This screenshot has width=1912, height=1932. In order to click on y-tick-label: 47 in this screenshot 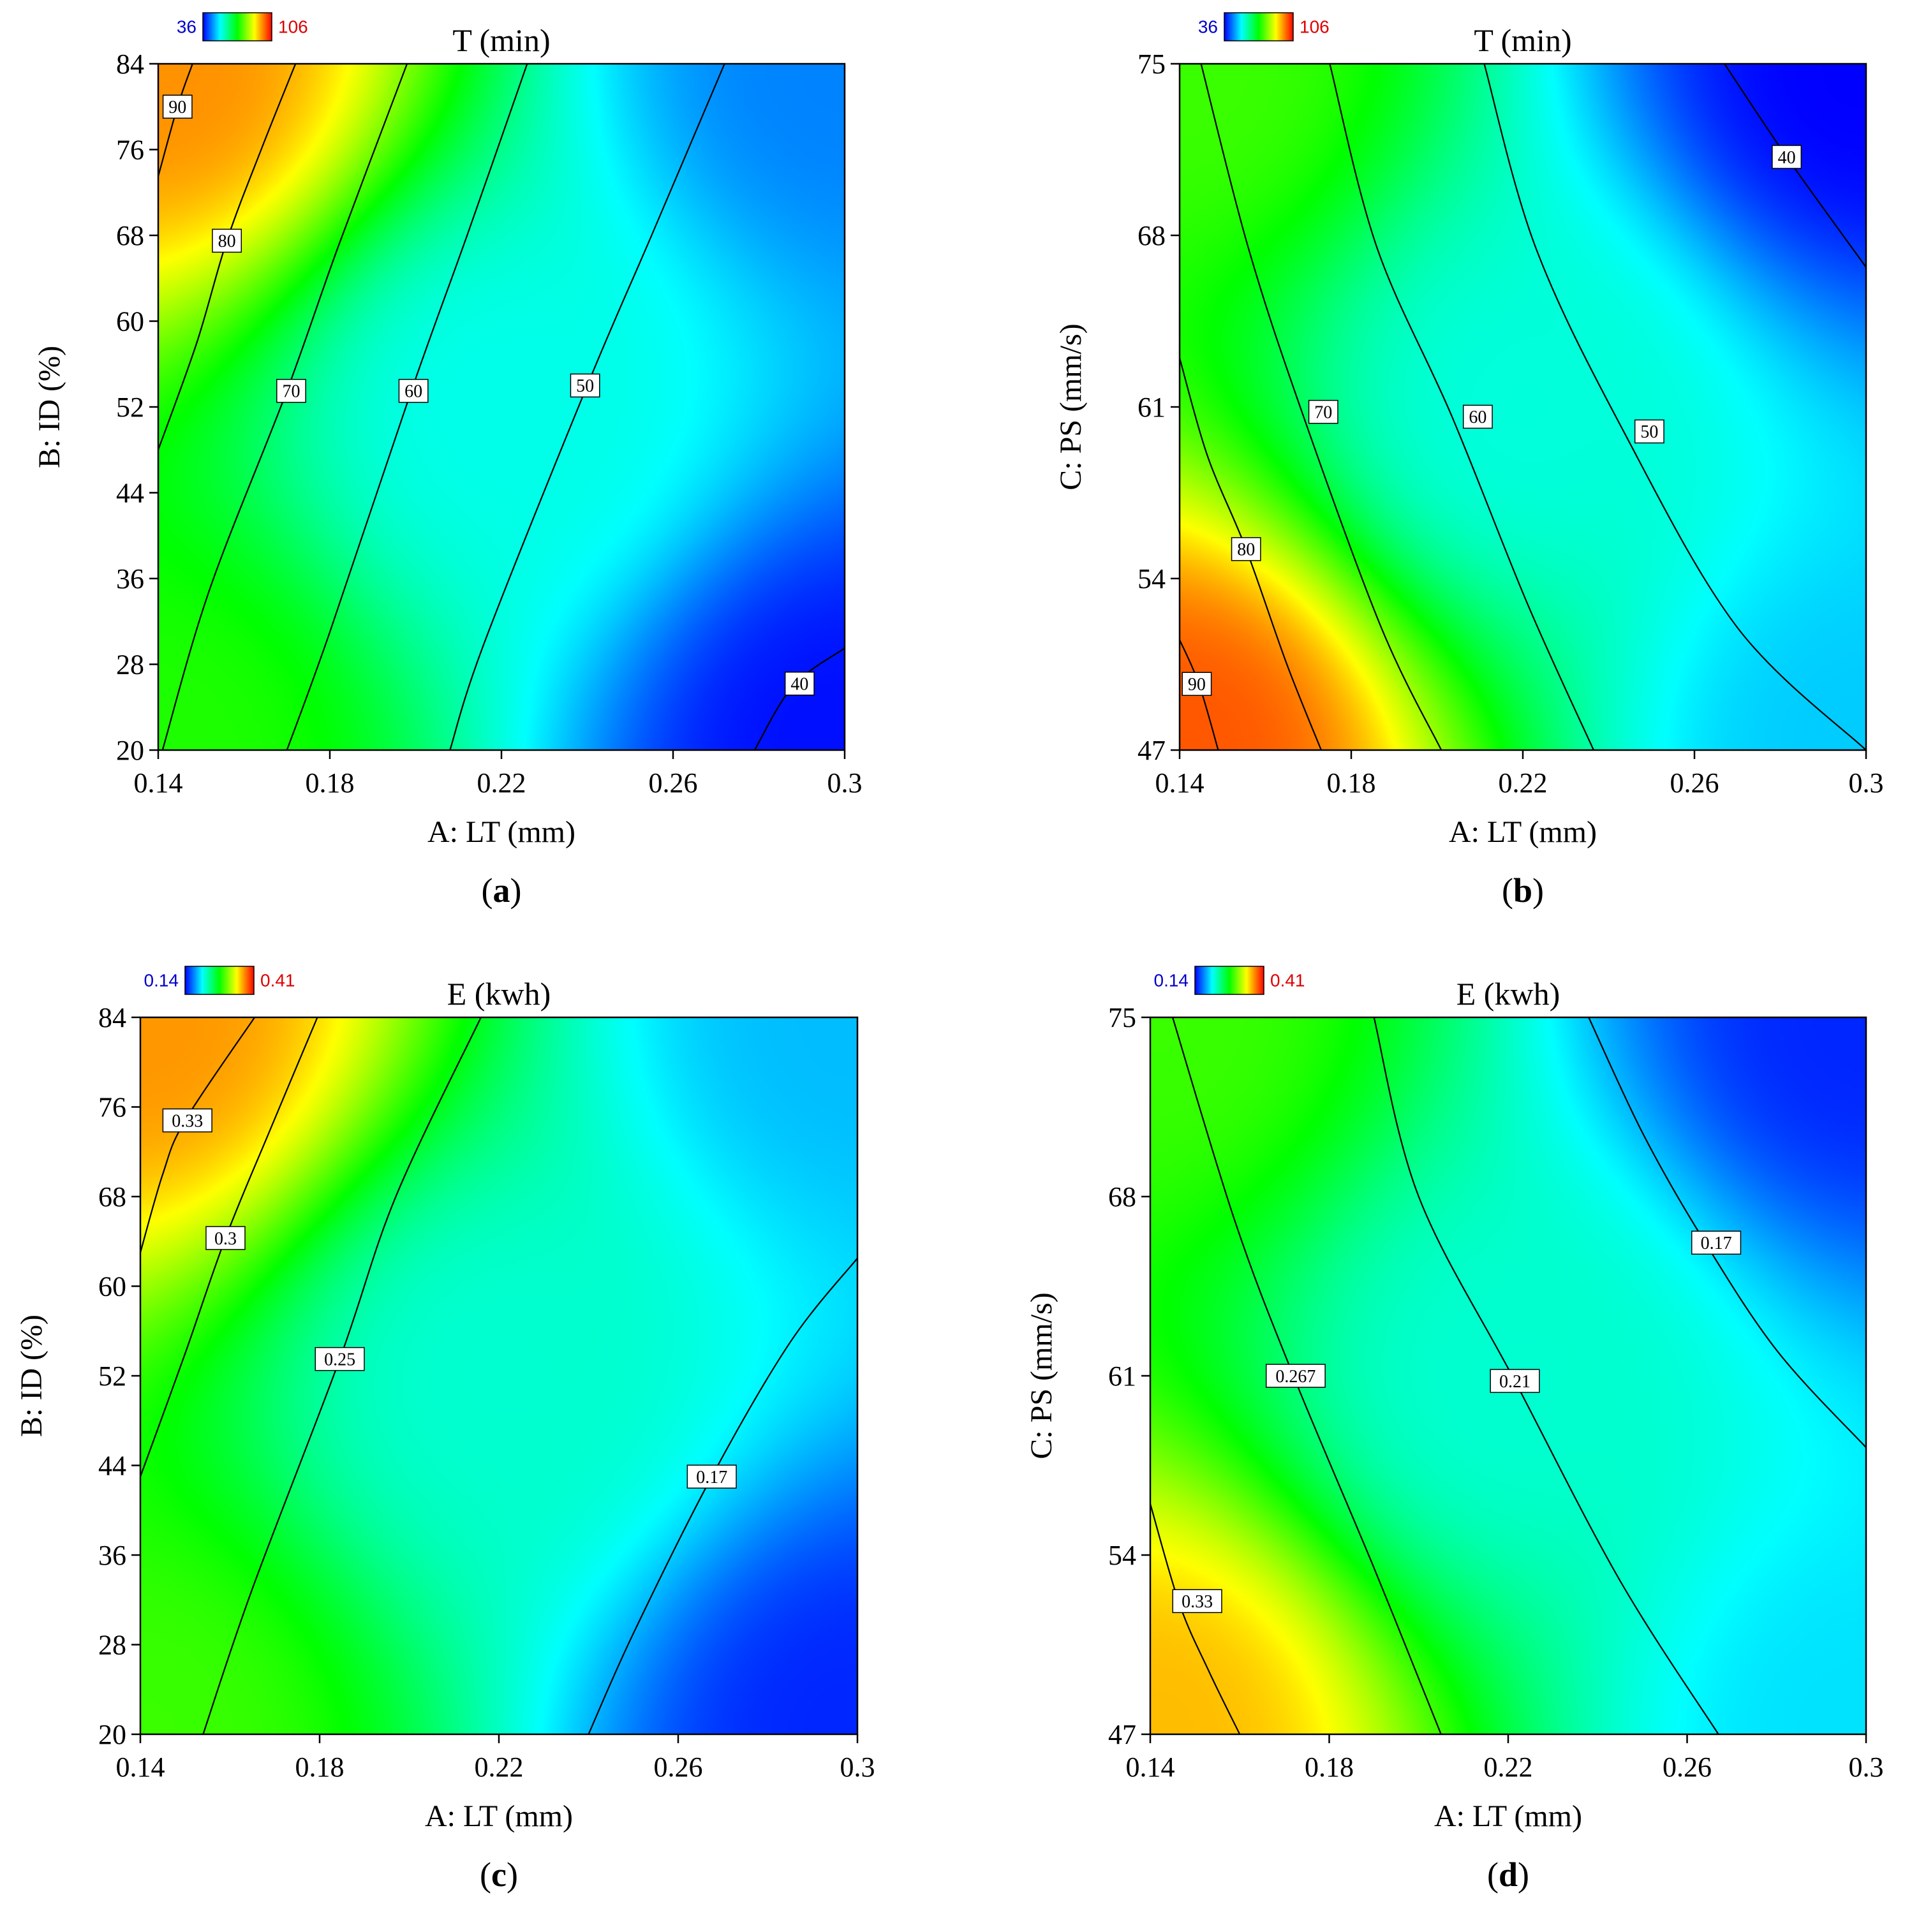, I will do `click(1152, 750)`.